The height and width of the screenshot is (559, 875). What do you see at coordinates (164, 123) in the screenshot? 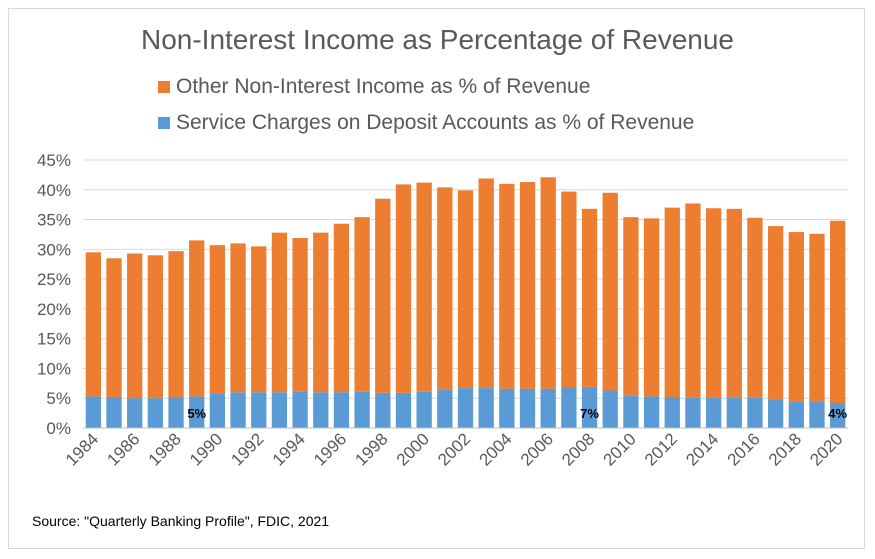
I see `legend-swatch-service` at bounding box center [164, 123].